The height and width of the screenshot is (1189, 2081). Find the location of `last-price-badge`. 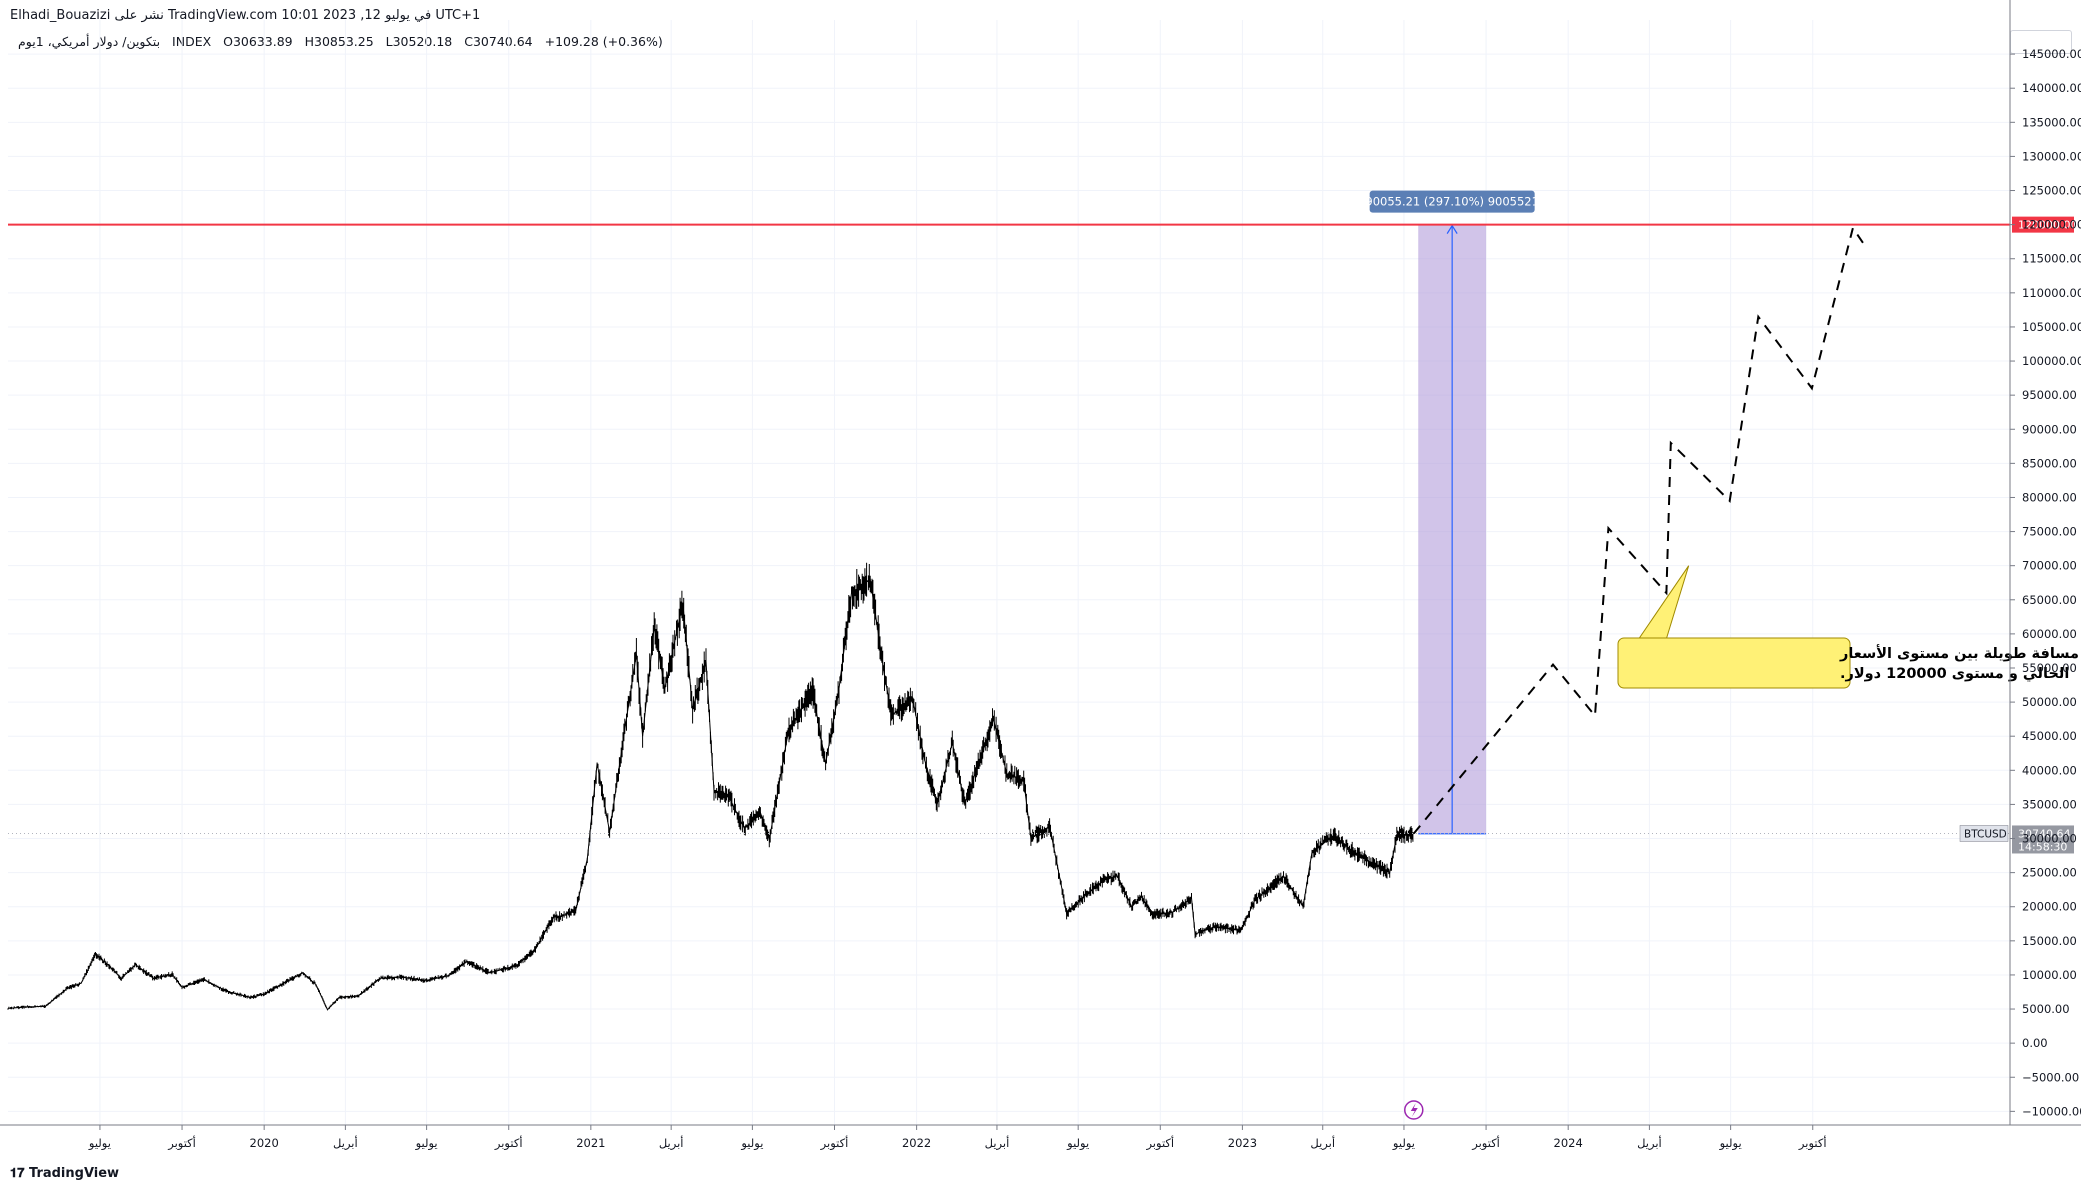

last-price-badge is located at coordinates (2043, 839).